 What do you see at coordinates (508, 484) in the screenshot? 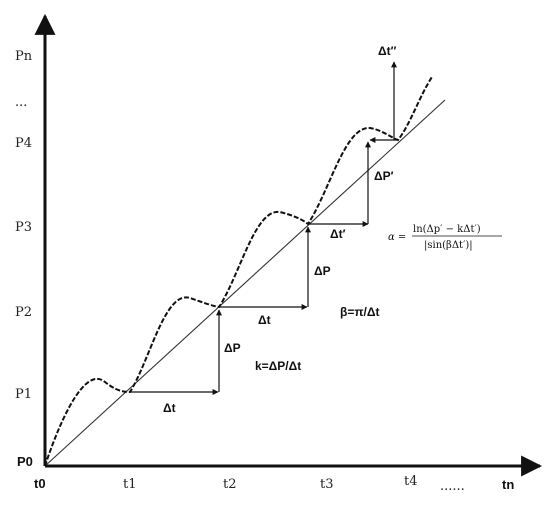
I see `x-axis-label: tn` at bounding box center [508, 484].